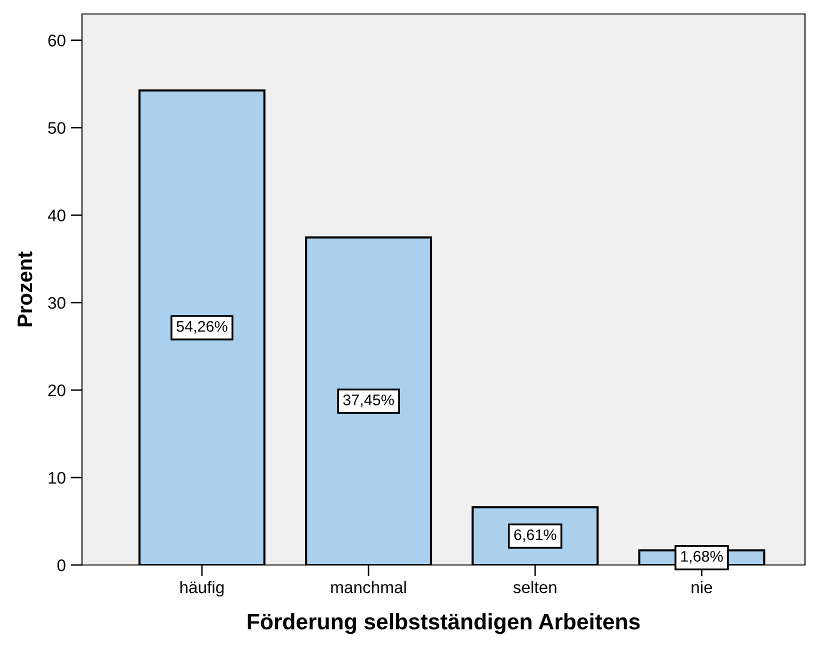 Image resolution: width=814 pixels, height=651 pixels. I want to click on y-tick-label: 20, so click(57, 390).